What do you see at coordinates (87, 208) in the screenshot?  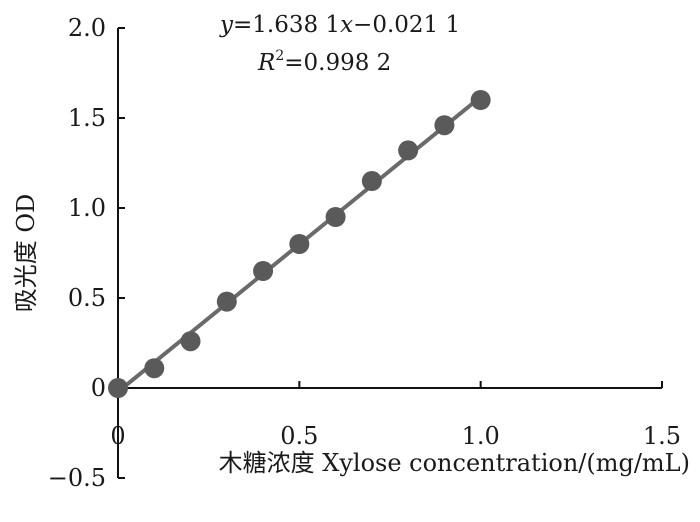 I see `y-tick-label: 1.0` at bounding box center [87, 208].